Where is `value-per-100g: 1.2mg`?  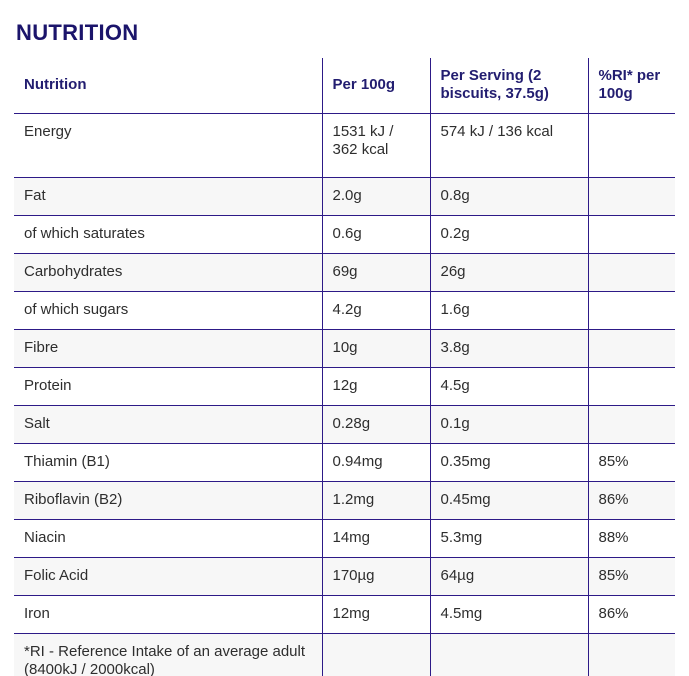
value-per-100g: 1.2mg is located at coordinates (375, 500).